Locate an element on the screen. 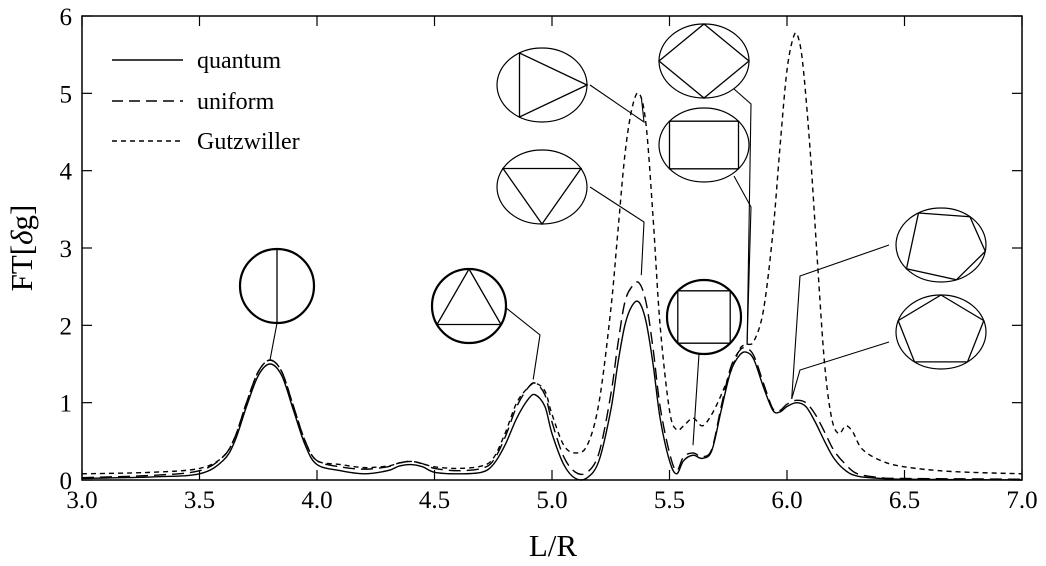 The height and width of the screenshot is (566, 1046). x-axis-title: L/R is located at coordinates (553, 545).